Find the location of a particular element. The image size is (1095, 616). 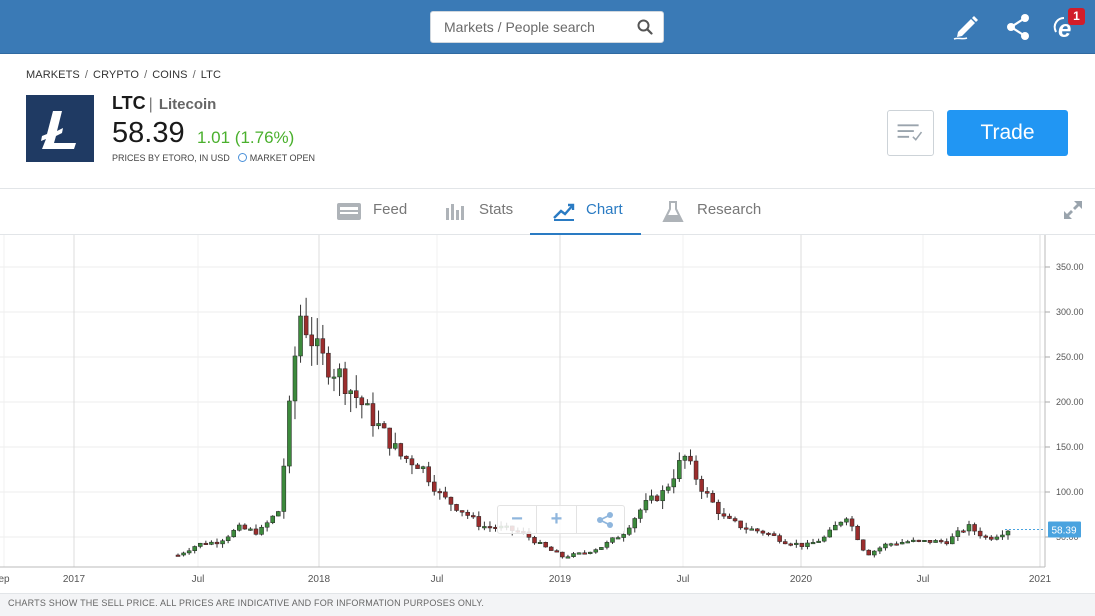

notification-badge: 1 is located at coordinates (1076, 16).